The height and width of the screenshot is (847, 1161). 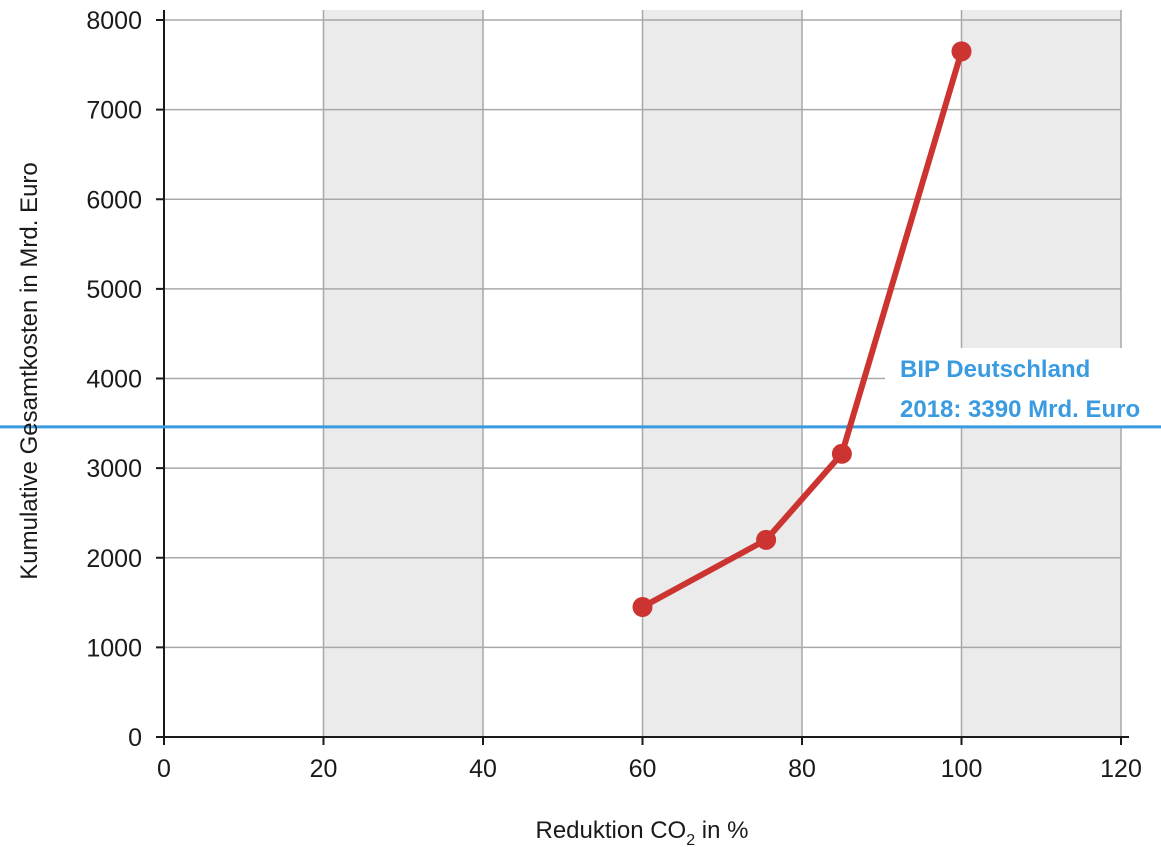 I want to click on y-tick-label: 8000, so click(x=114, y=21).